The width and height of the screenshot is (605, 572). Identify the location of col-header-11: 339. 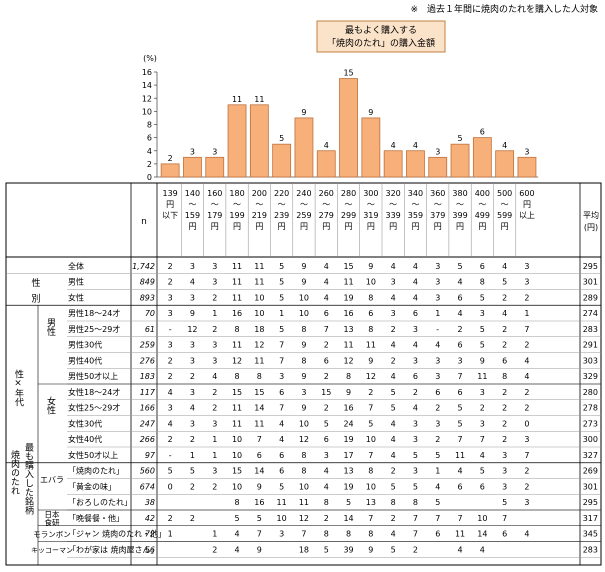
(393, 215).